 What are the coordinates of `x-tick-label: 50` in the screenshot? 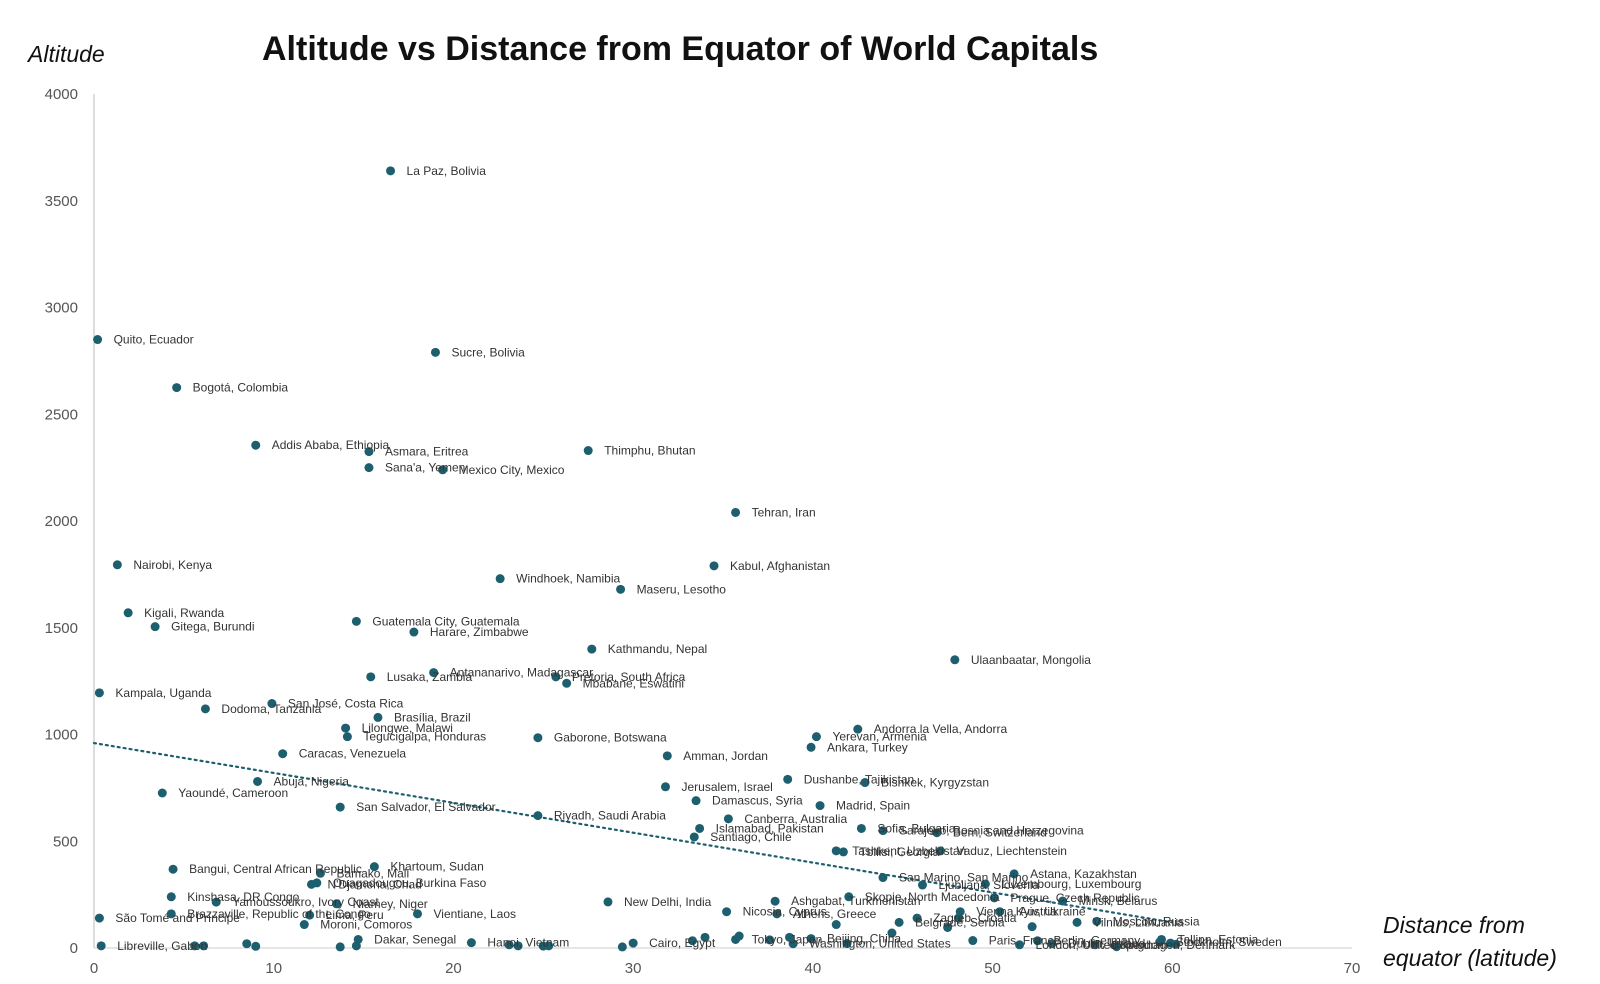 It's located at (992, 968).